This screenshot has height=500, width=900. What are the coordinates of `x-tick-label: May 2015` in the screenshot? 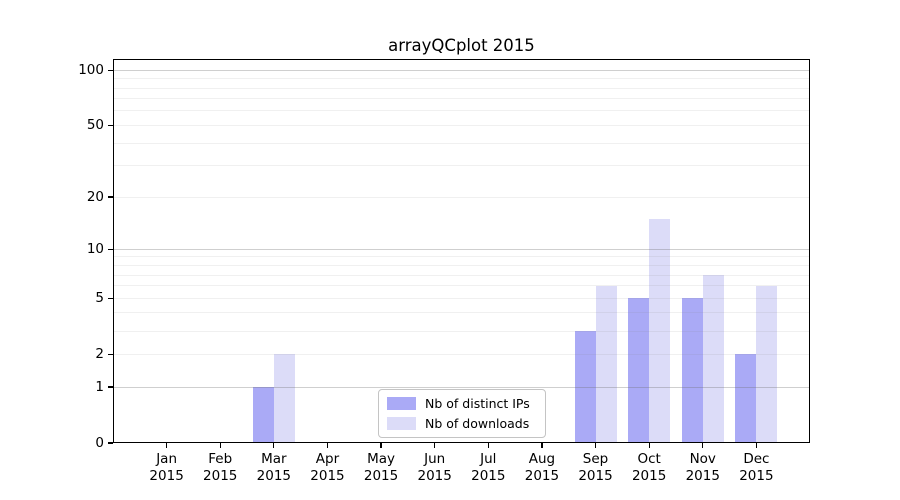 It's located at (381, 468).